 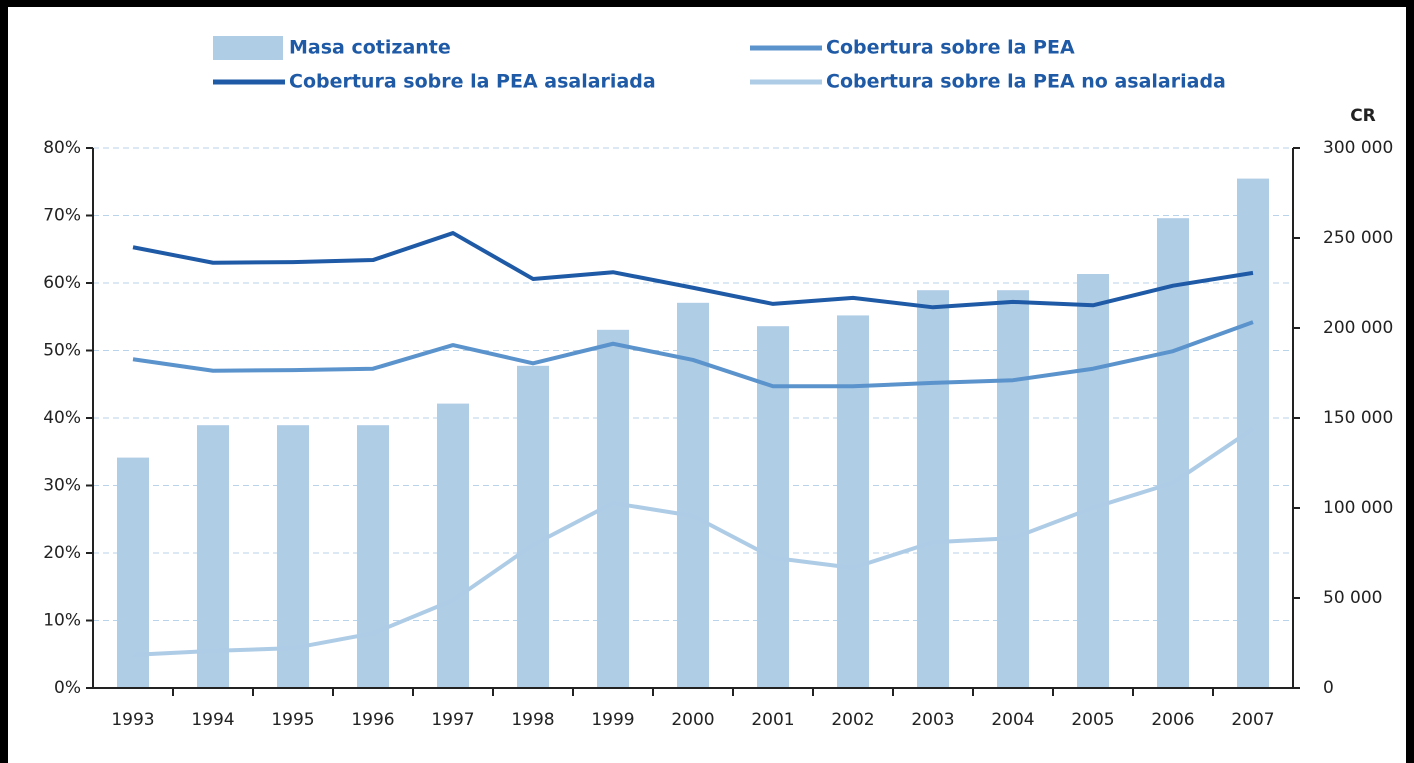 What do you see at coordinates (1358, 238) in the screenshot?
I see `y2-tick-label: 250 000` at bounding box center [1358, 238].